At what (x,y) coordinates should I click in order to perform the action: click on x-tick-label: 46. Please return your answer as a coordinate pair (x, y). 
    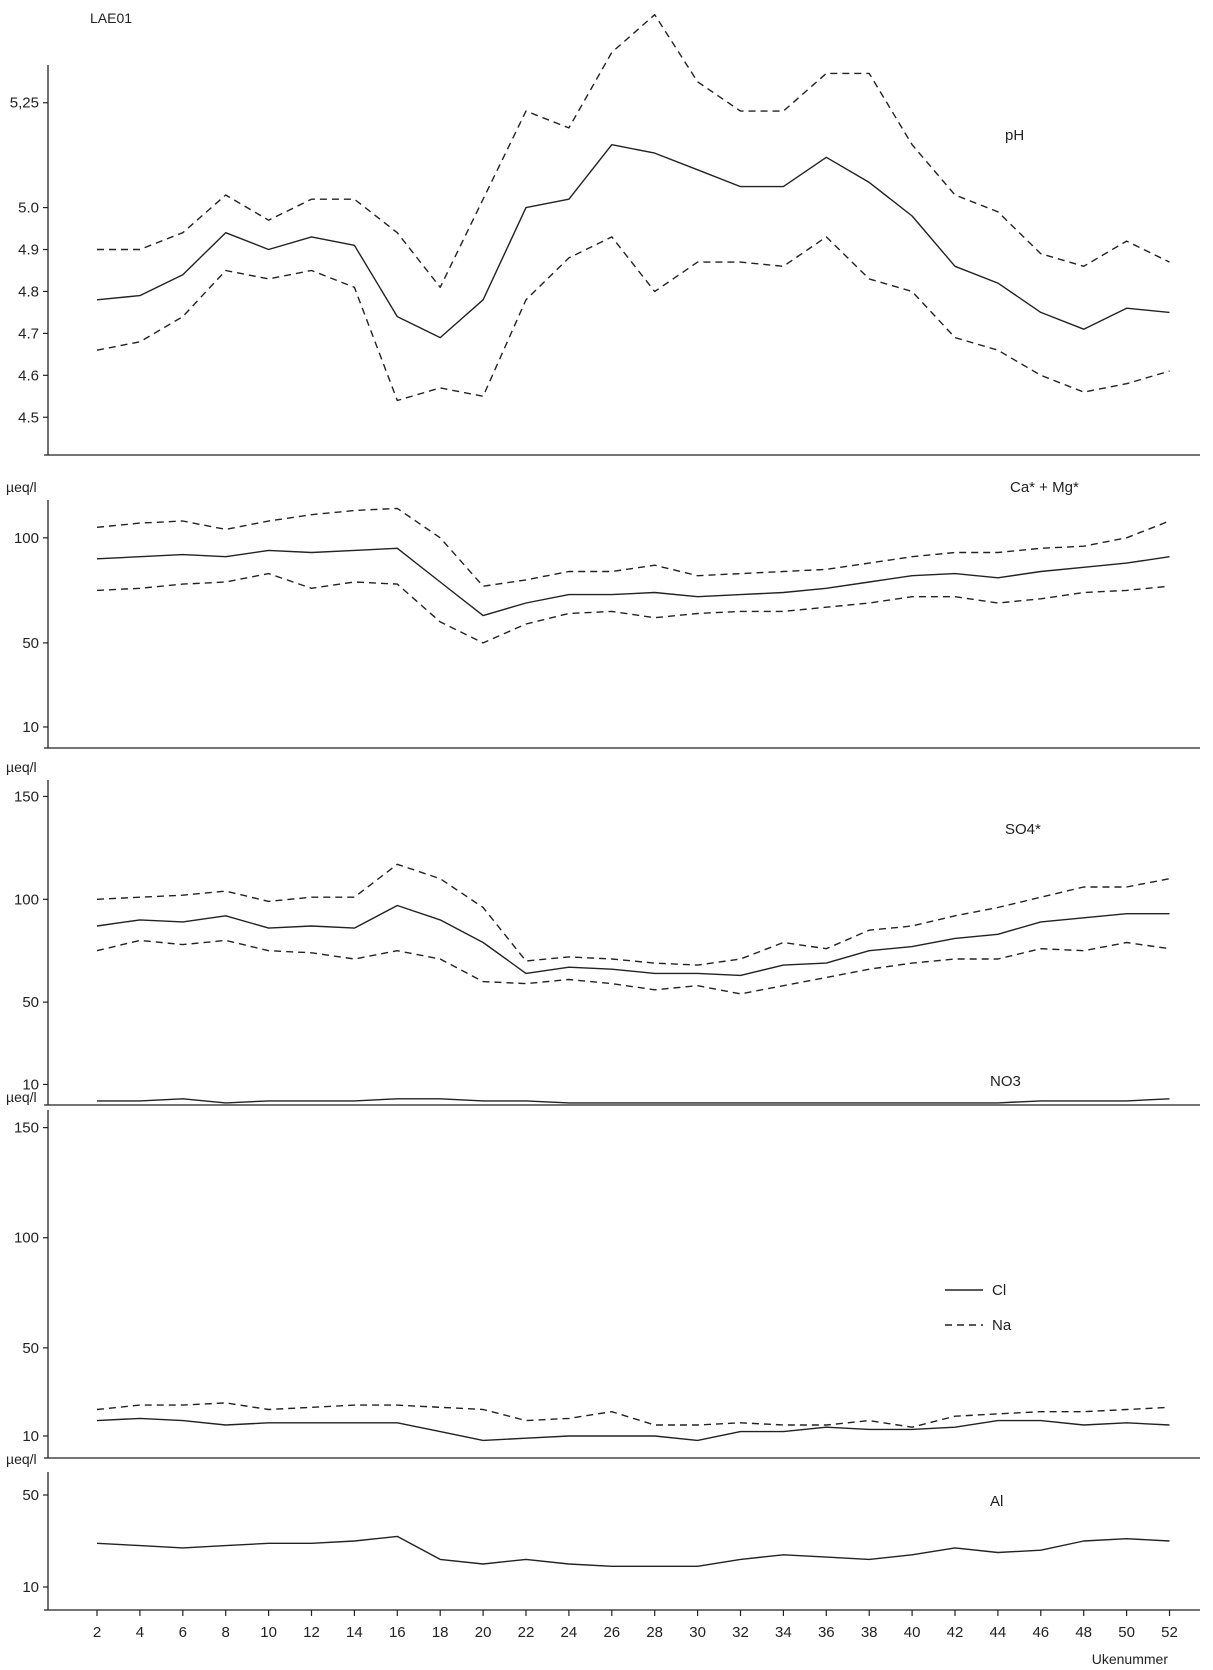
    Looking at the image, I should click on (1040, 1632).